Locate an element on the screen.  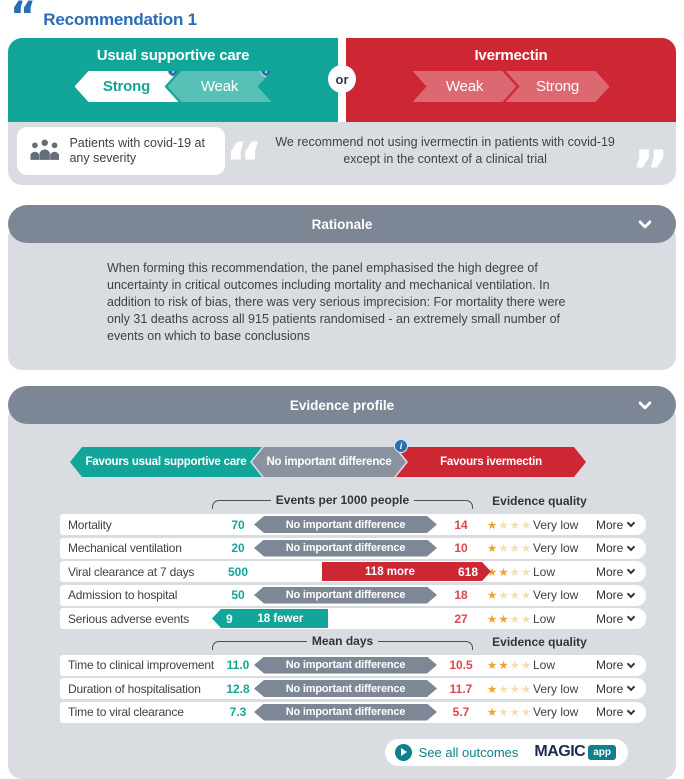
group-title: Mean days is located at coordinates (342, 640).